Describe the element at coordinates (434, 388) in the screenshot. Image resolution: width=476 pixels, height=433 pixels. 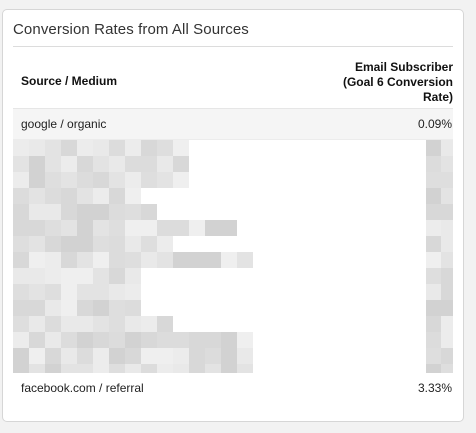
I see `row-conversion-rate: 3.33%` at that location.